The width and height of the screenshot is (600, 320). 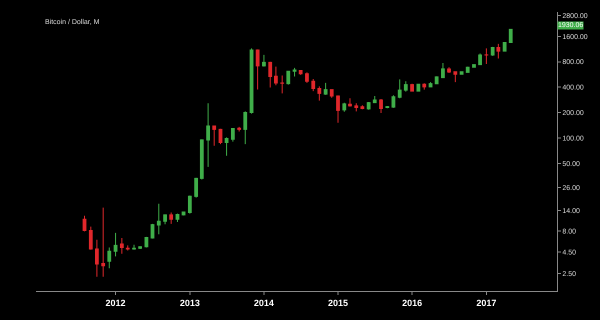 What do you see at coordinates (116, 303) in the screenshot?
I see `x-tick-label: 2012` at bounding box center [116, 303].